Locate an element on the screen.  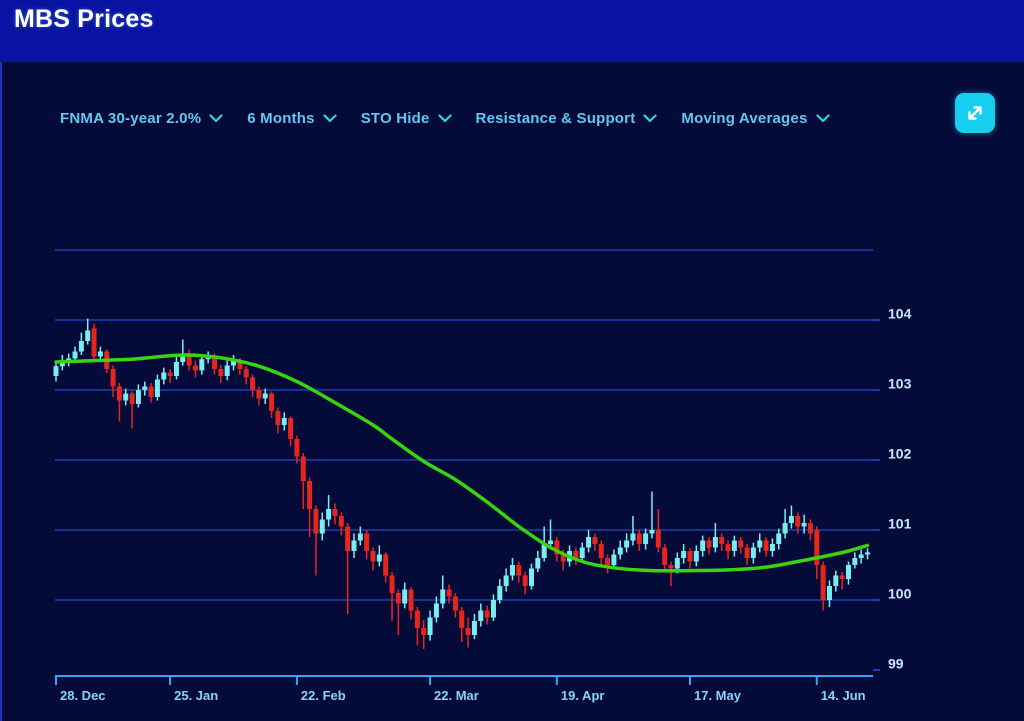
expand-icon is located at coordinates (975, 113).